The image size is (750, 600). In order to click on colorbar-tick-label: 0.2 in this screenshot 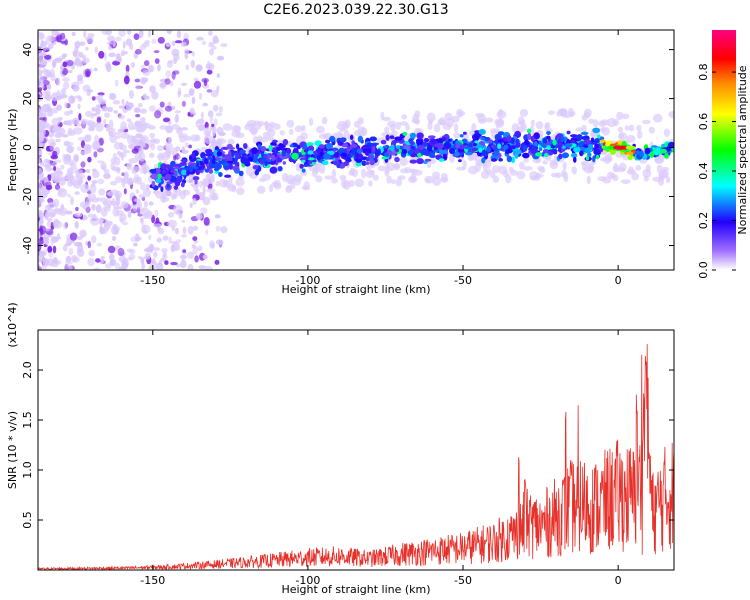, I will do `click(703, 221)`.